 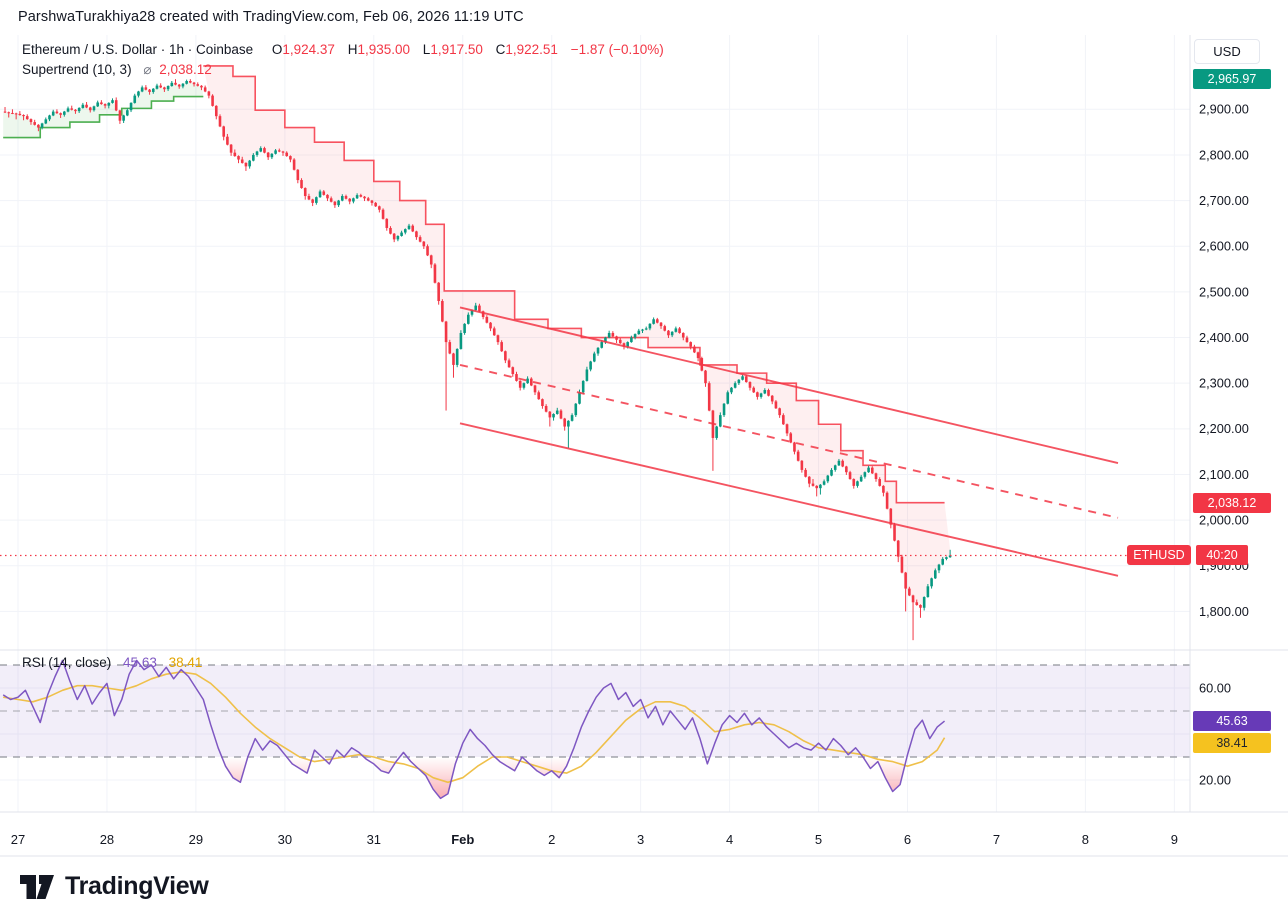 What do you see at coordinates (996, 839) in the screenshot?
I see `svg-text: 7` at bounding box center [996, 839].